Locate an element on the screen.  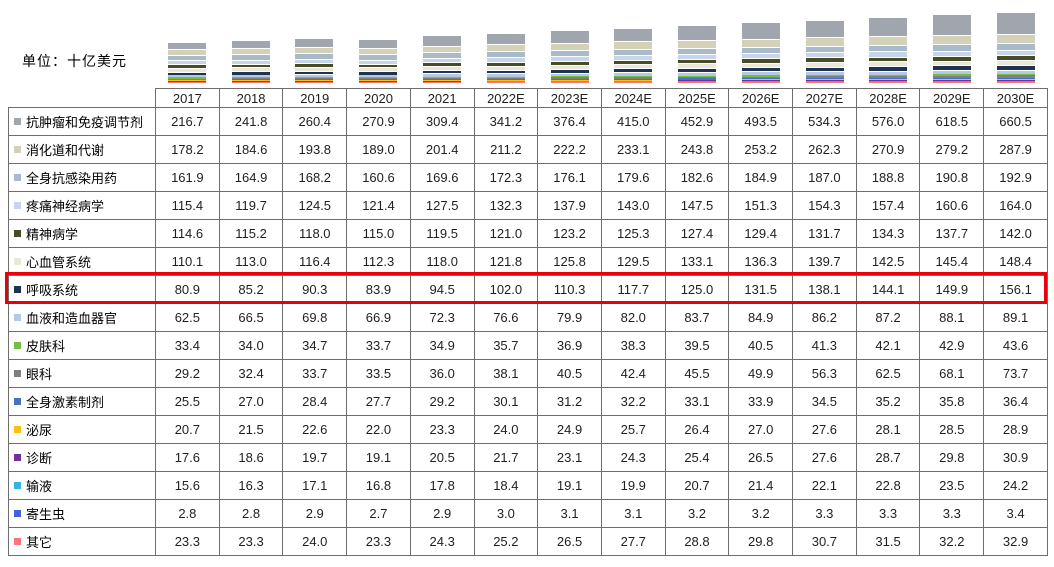
value-cell: 40.5 is located at coordinates (761, 345).